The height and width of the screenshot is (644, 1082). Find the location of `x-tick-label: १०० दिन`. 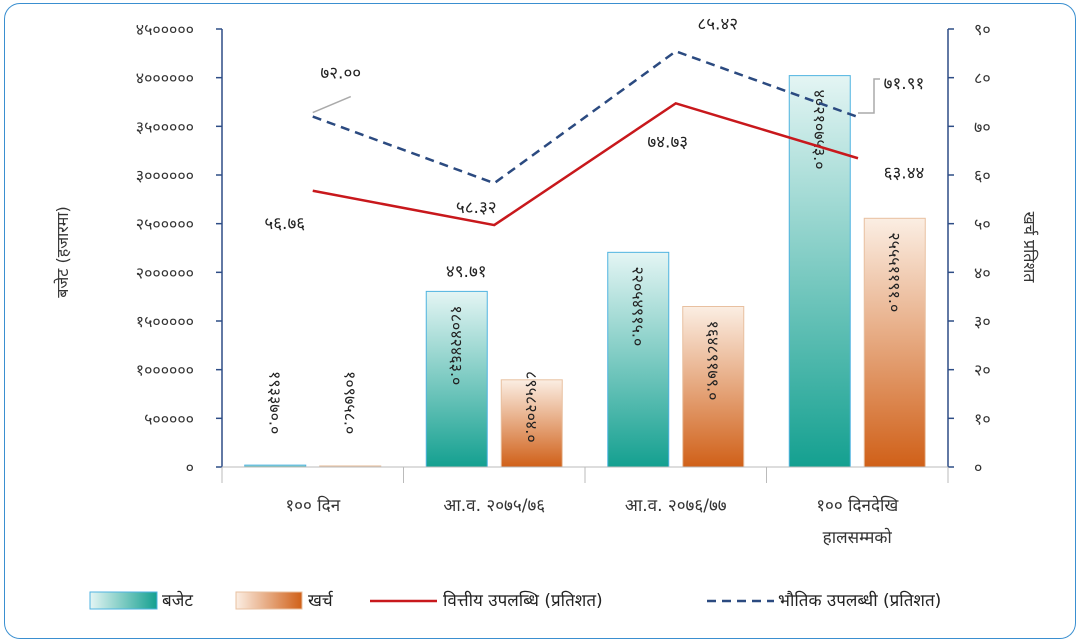

x-tick-label: १०० दिन is located at coordinates (312, 505).